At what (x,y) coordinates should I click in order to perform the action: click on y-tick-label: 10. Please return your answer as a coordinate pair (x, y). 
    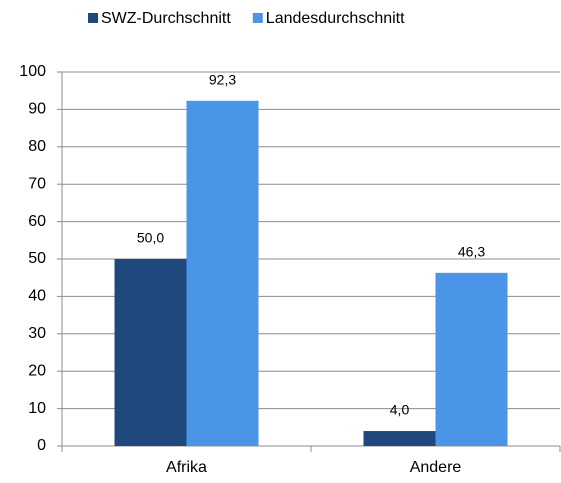
    Looking at the image, I should click on (37, 408).